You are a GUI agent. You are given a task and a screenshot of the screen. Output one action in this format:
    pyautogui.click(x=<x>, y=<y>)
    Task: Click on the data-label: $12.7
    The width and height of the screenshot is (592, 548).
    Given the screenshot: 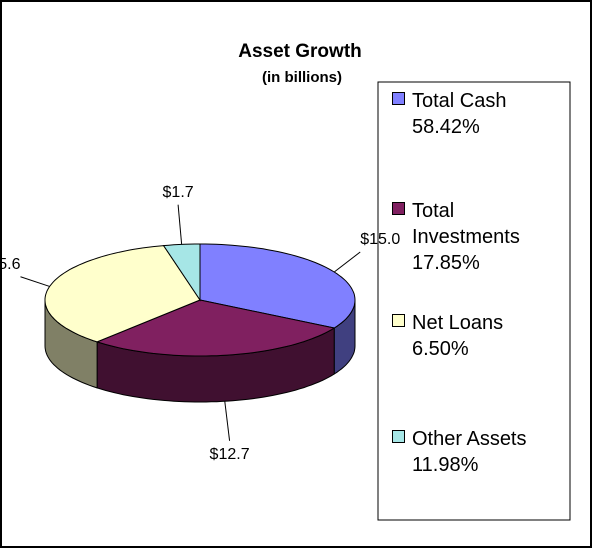 What is the action you would take?
    pyautogui.click(x=230, y=454)
    